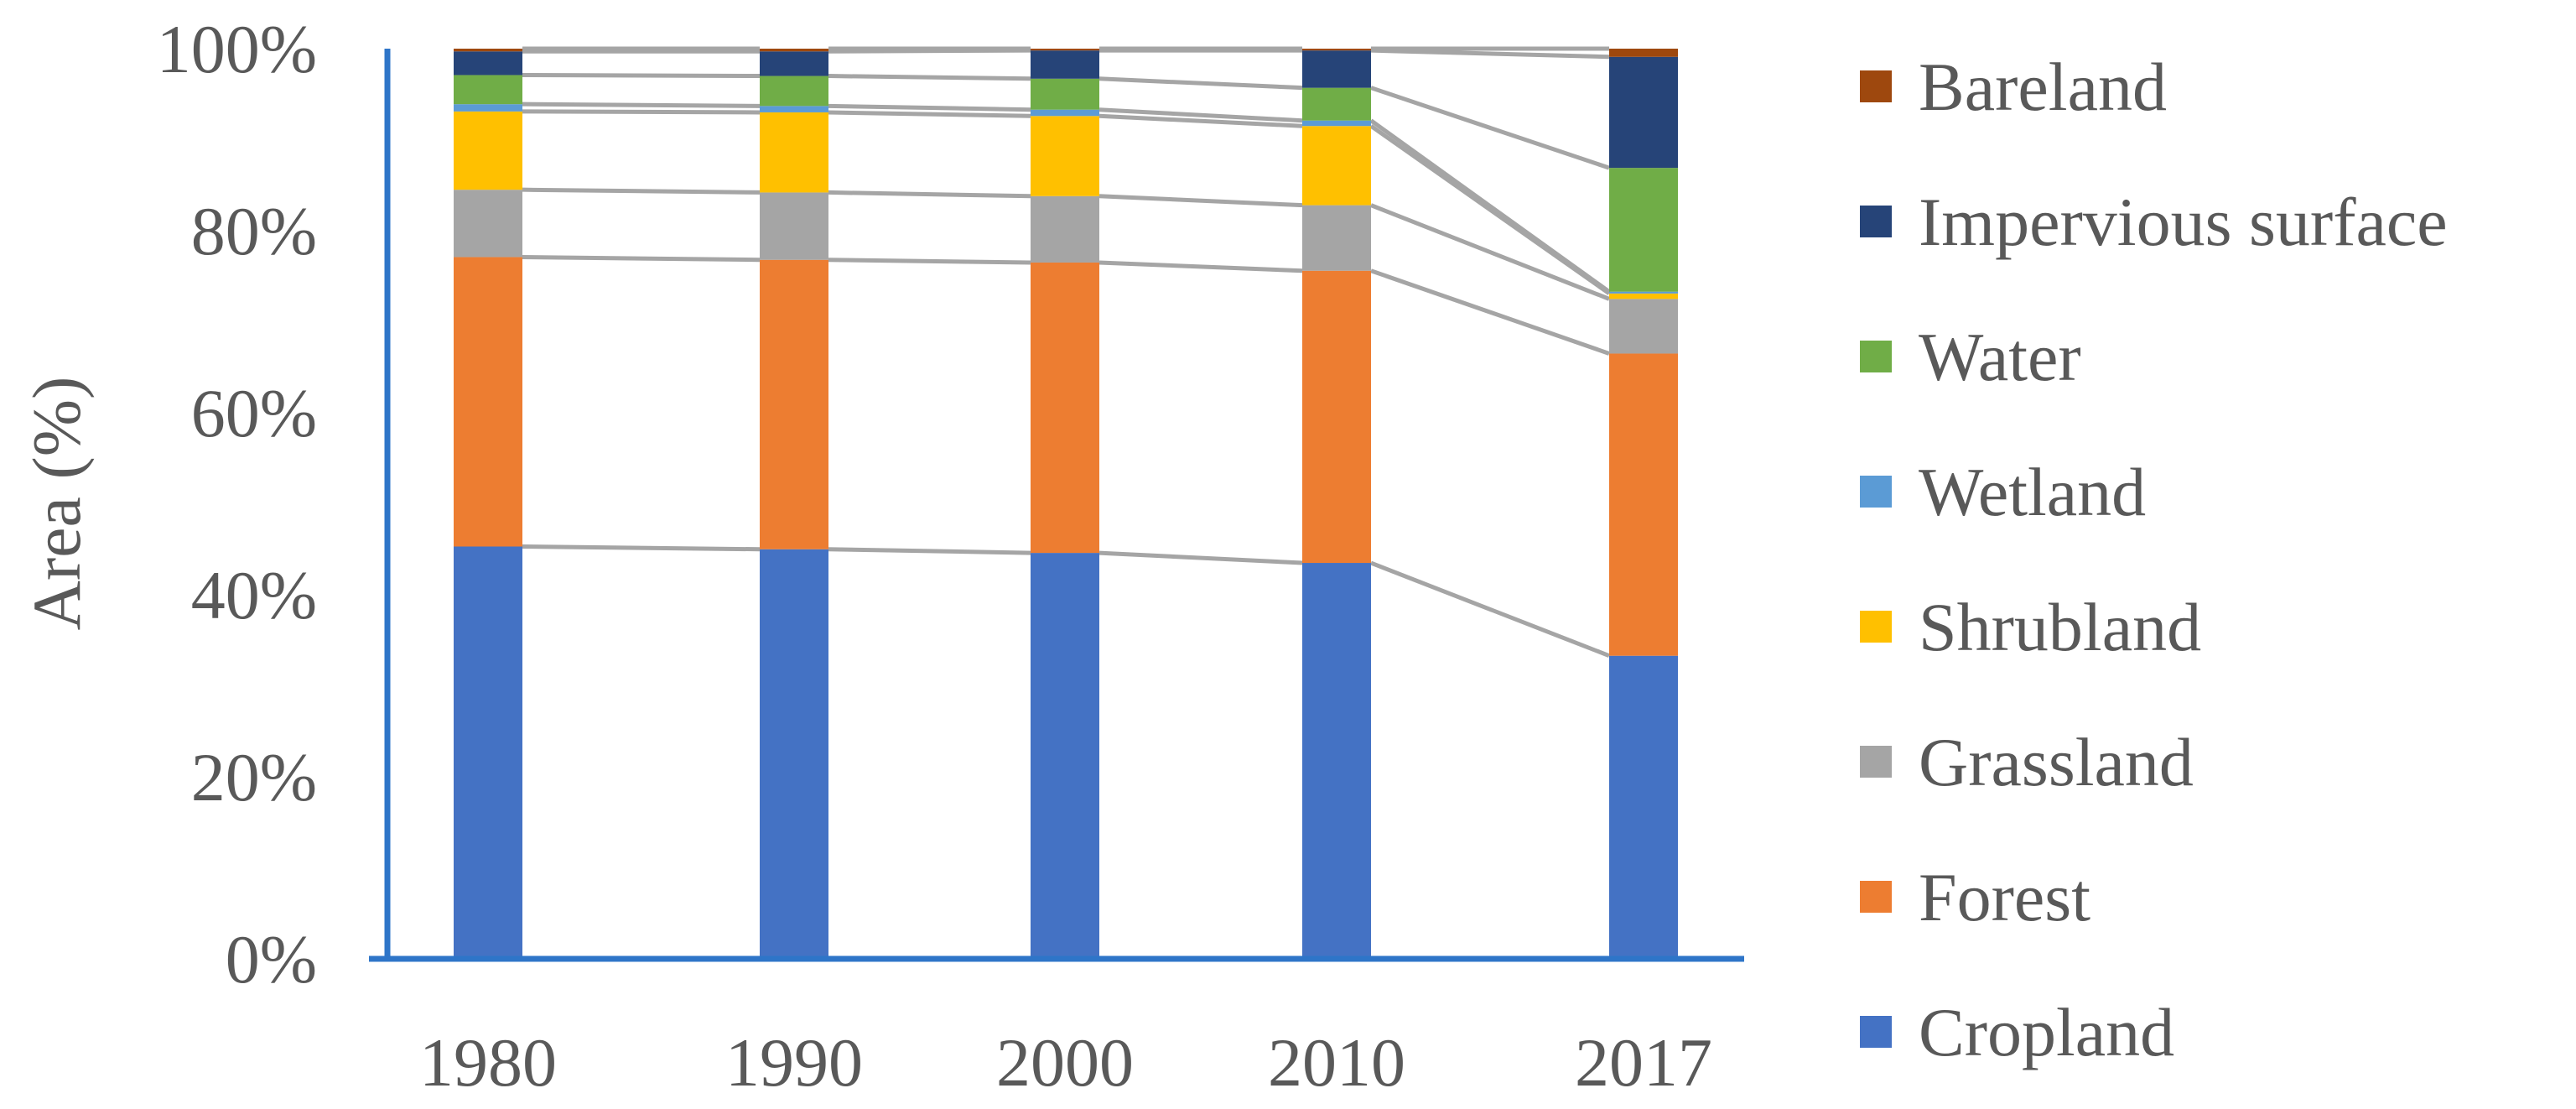 The image size is (2576, 1109). I want to click on y-tick-label: 100%, so click(237, 49).